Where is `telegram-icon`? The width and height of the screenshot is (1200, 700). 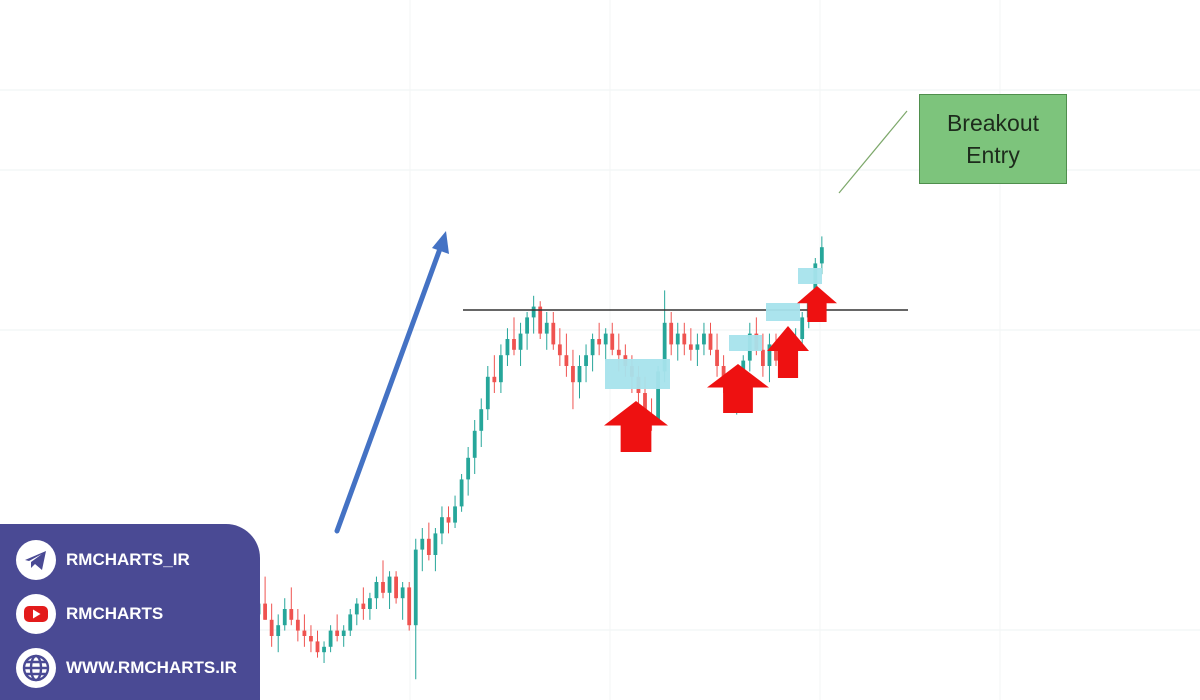
telegram-icon is located at coordinates (36, 560).